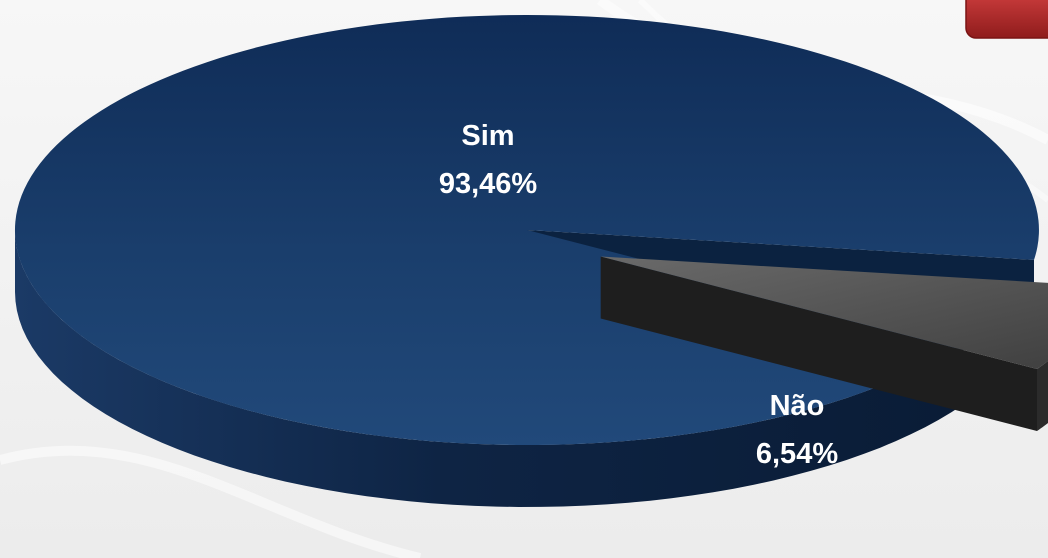 This screenshot has height=558, width=1048. What do you see at coordinates (1042, 396) in the screenshot?
I see `slice-nao-side` at bounding box center [1042, 396].